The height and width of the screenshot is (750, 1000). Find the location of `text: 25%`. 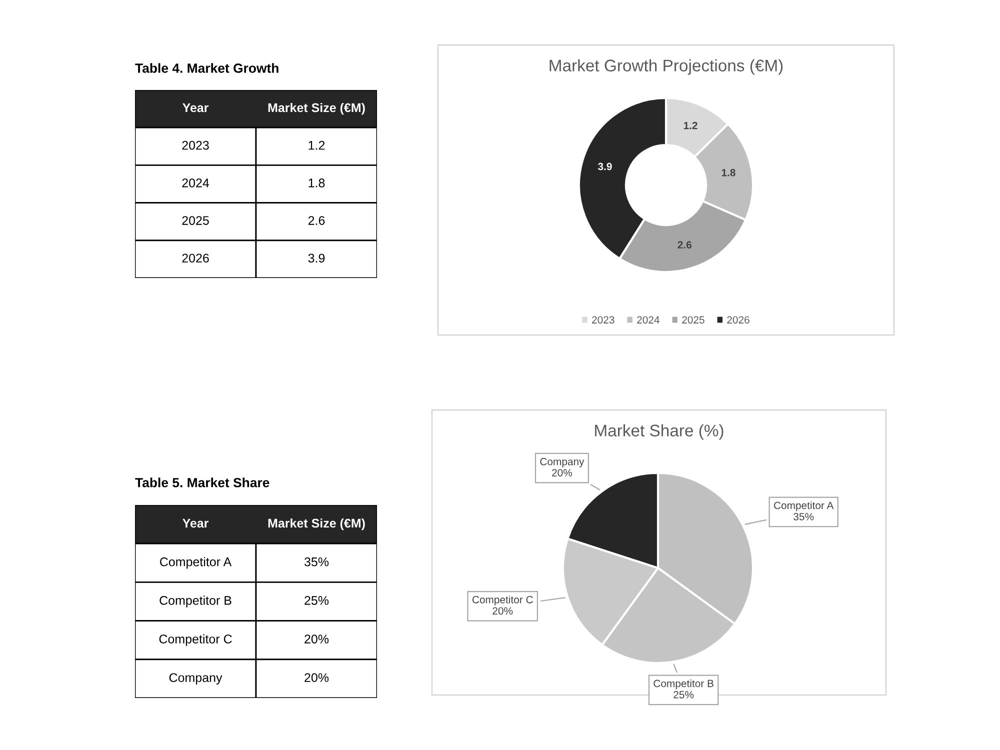

text: 25% is located at coordinates (316, 600).